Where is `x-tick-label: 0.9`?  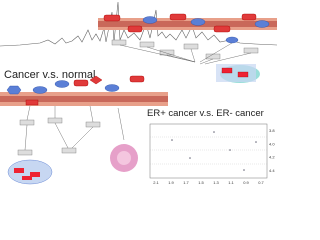 x-tick-label: 0.9 is located at coordinates (246, 182).